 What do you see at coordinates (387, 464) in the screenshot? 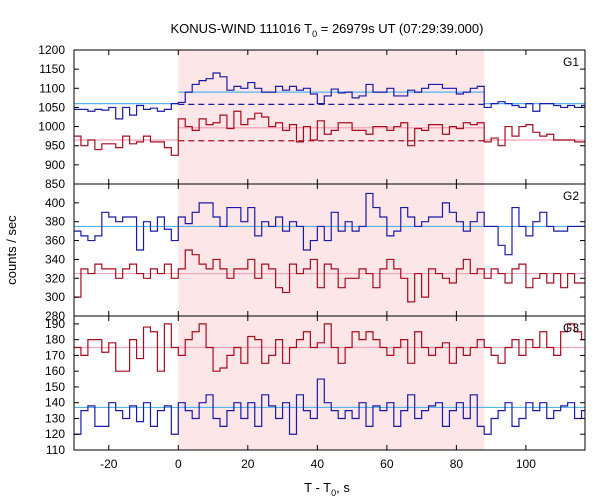
I see `x-tick-label: 60` at bounding box center [387, 464].